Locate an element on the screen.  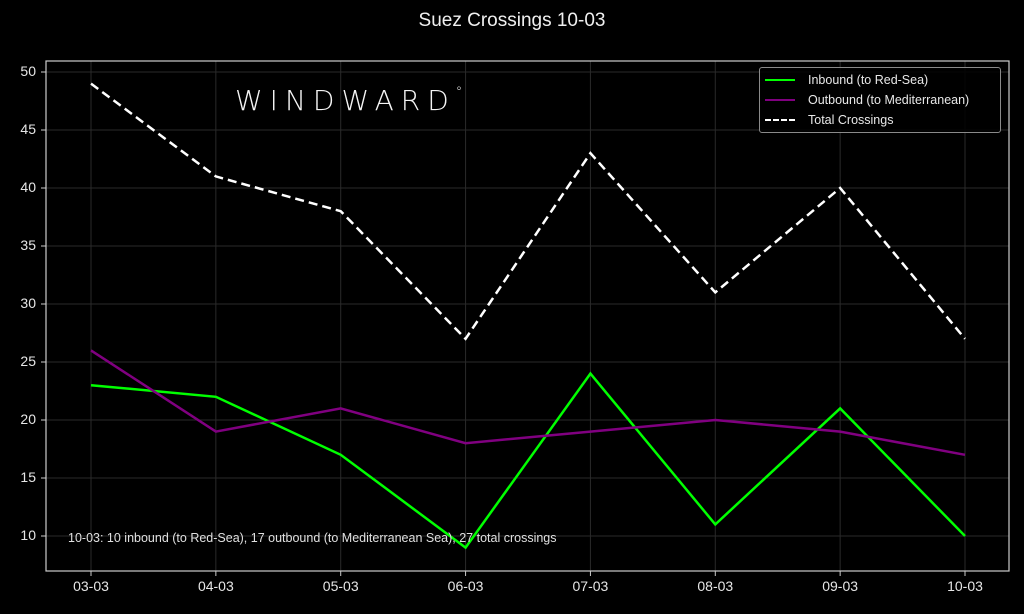
logo-text: WINDWARD is located at coordinates (345, 100).